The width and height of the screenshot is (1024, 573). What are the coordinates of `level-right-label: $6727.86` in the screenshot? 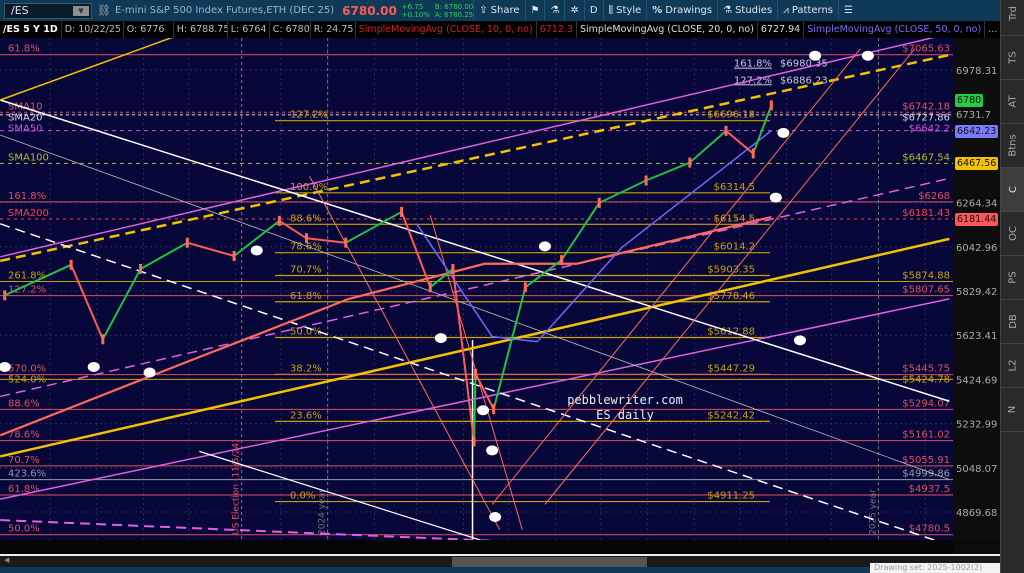 It's located at (926, 117).